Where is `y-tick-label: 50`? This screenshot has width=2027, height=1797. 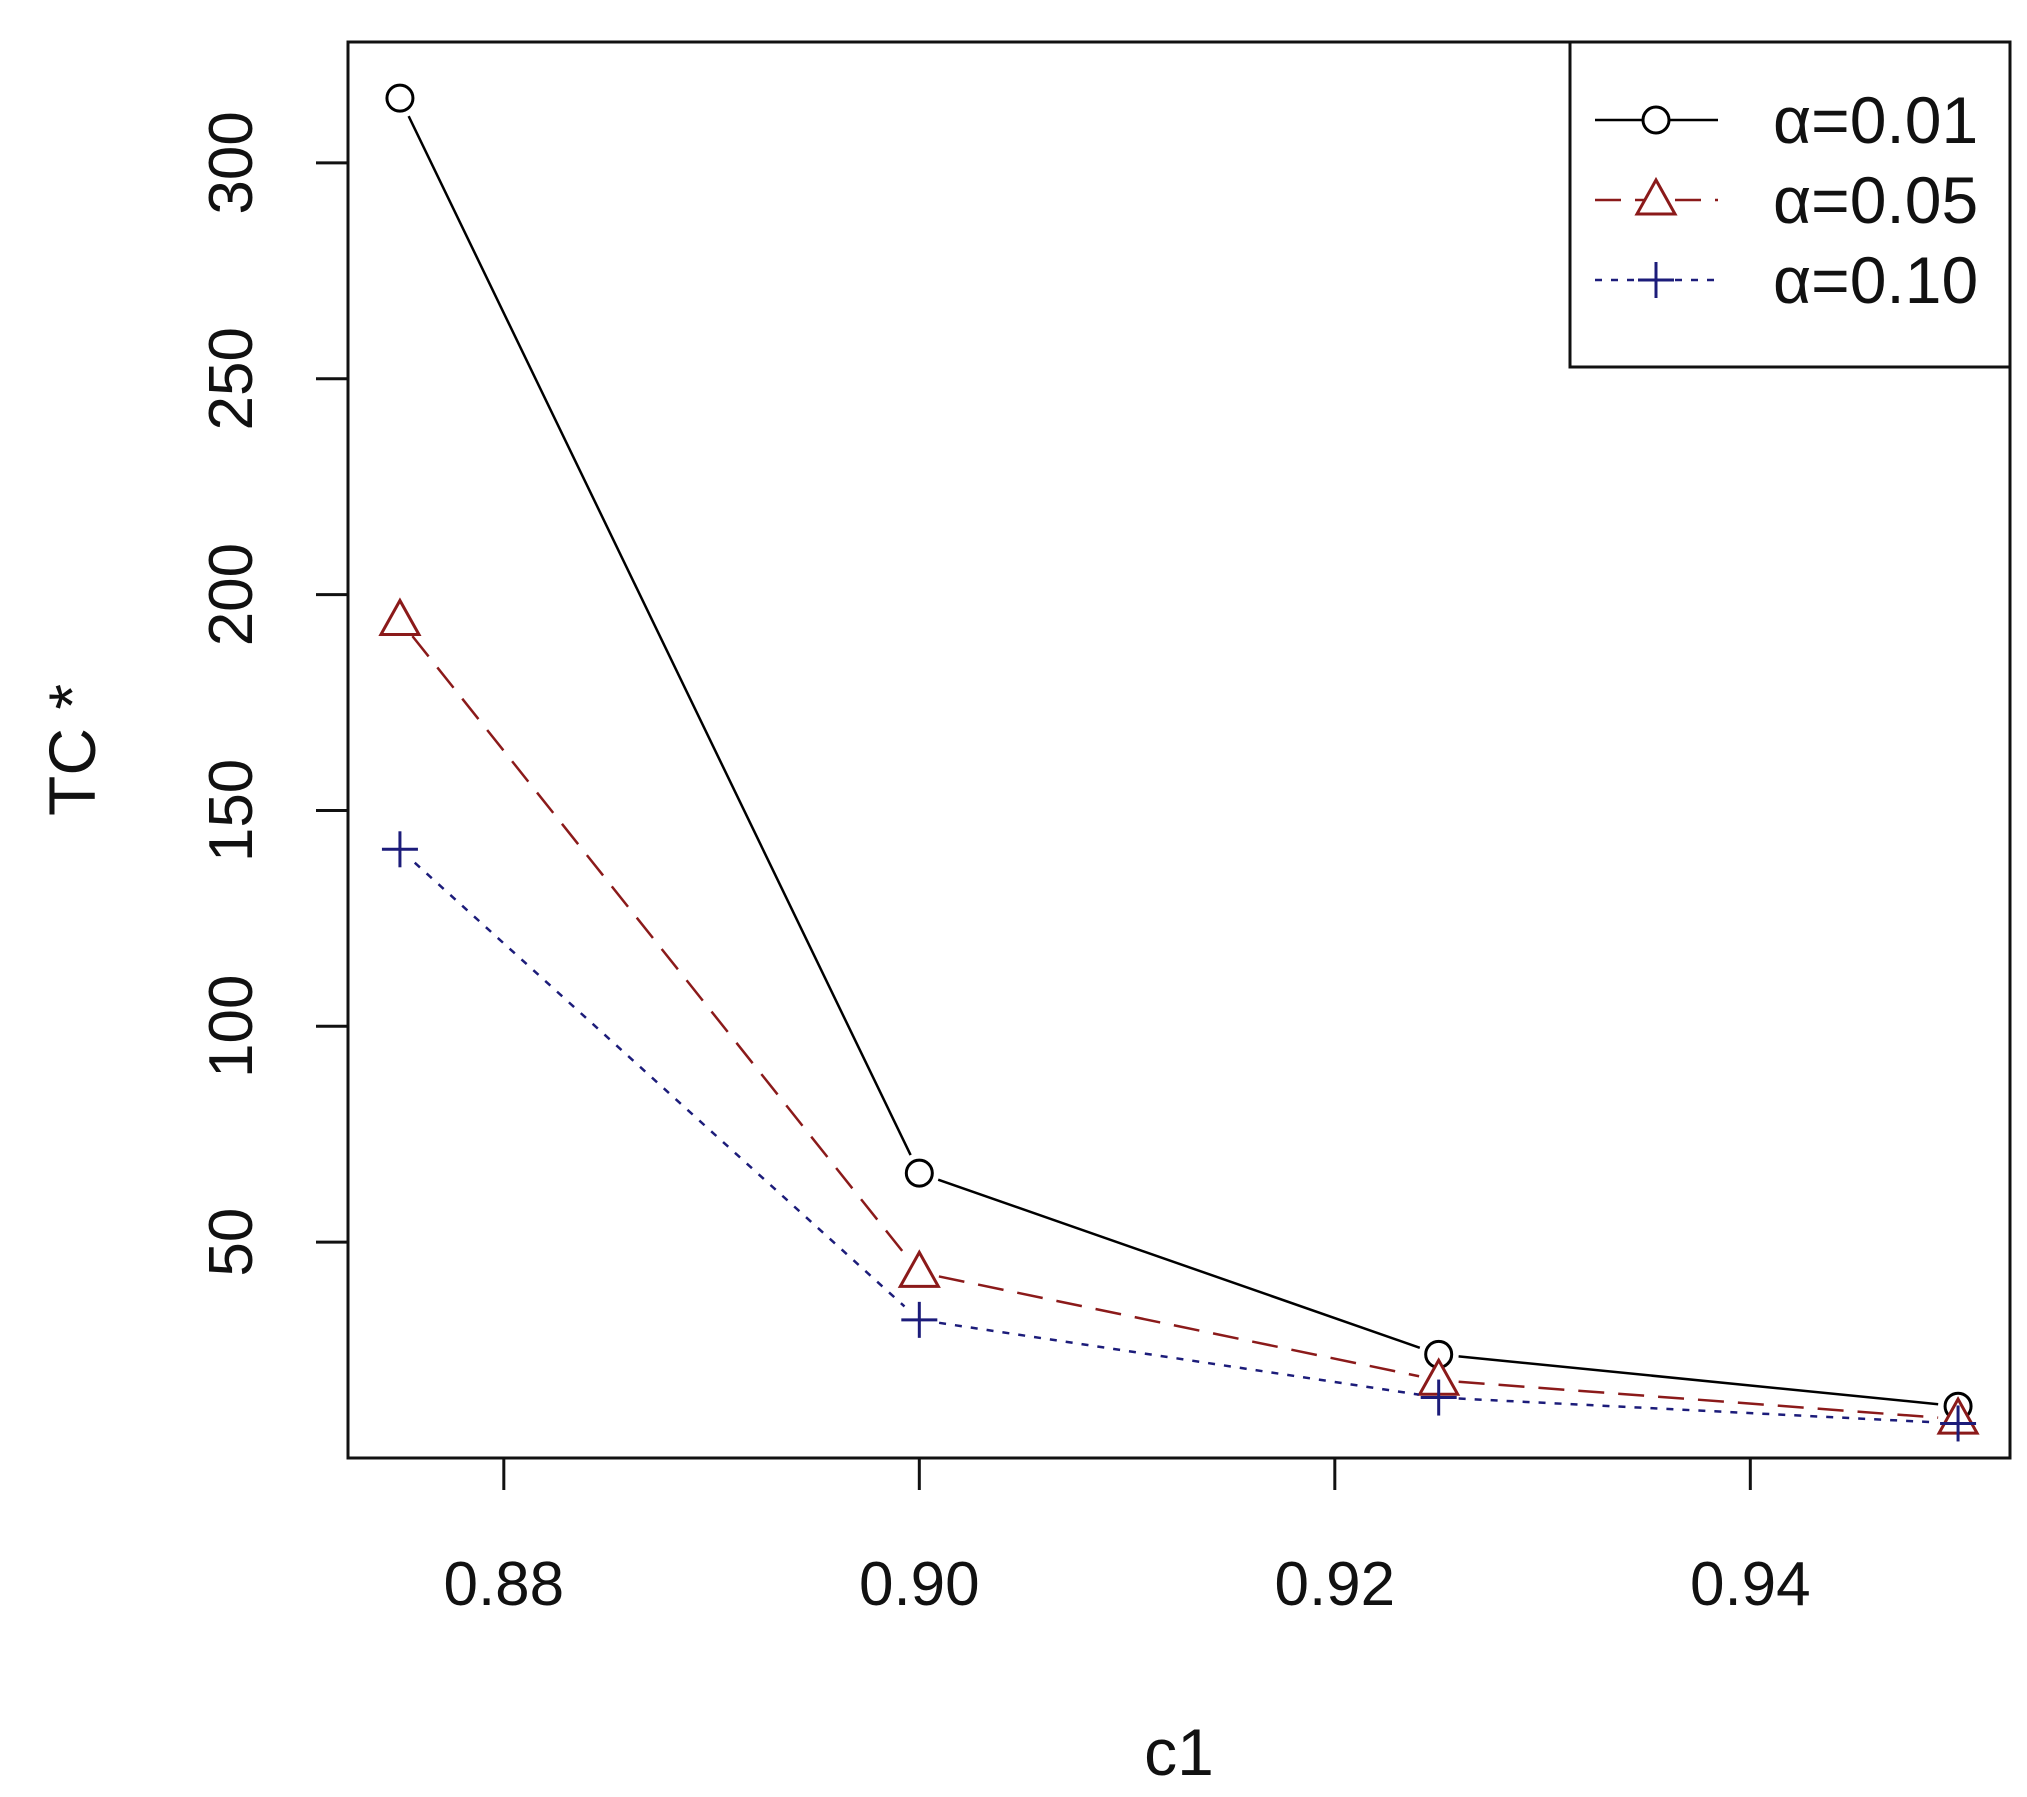 y-tick-label: 50 is located at coordinates (231, 1242).